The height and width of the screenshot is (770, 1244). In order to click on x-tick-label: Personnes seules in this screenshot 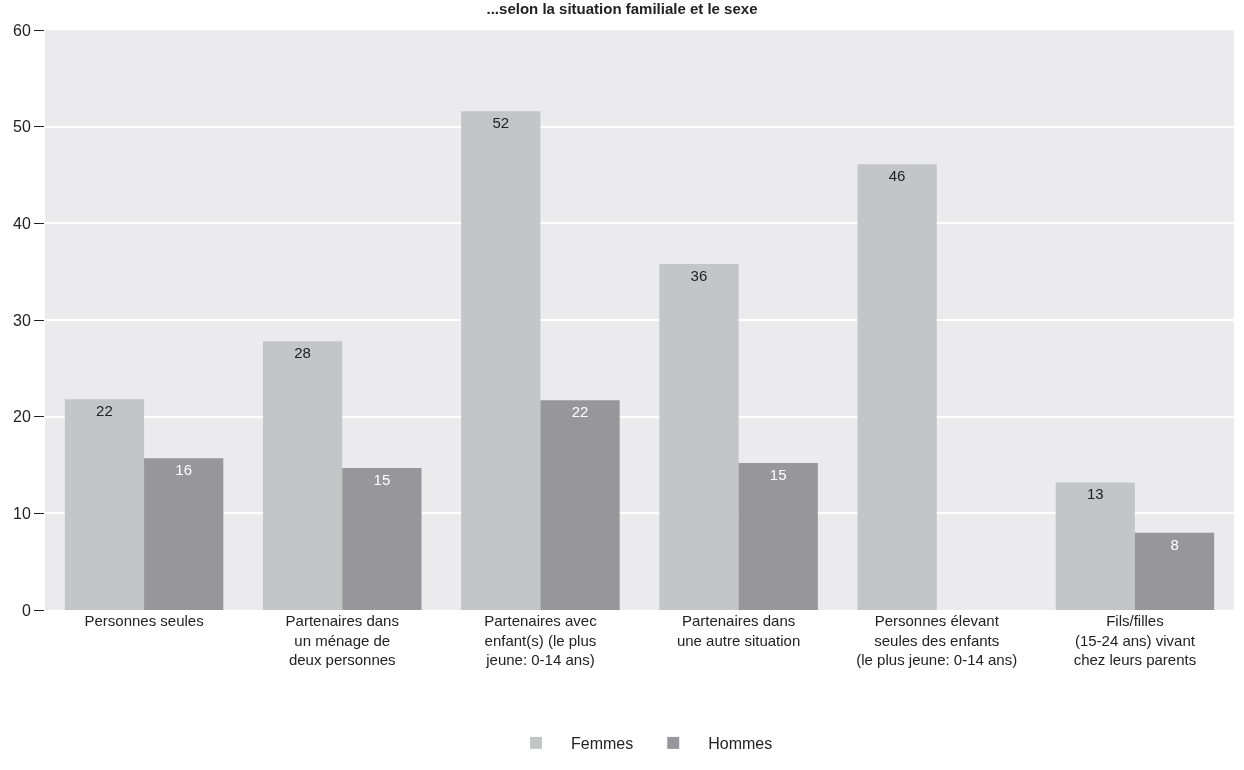, I will do `click(144, 620)`.